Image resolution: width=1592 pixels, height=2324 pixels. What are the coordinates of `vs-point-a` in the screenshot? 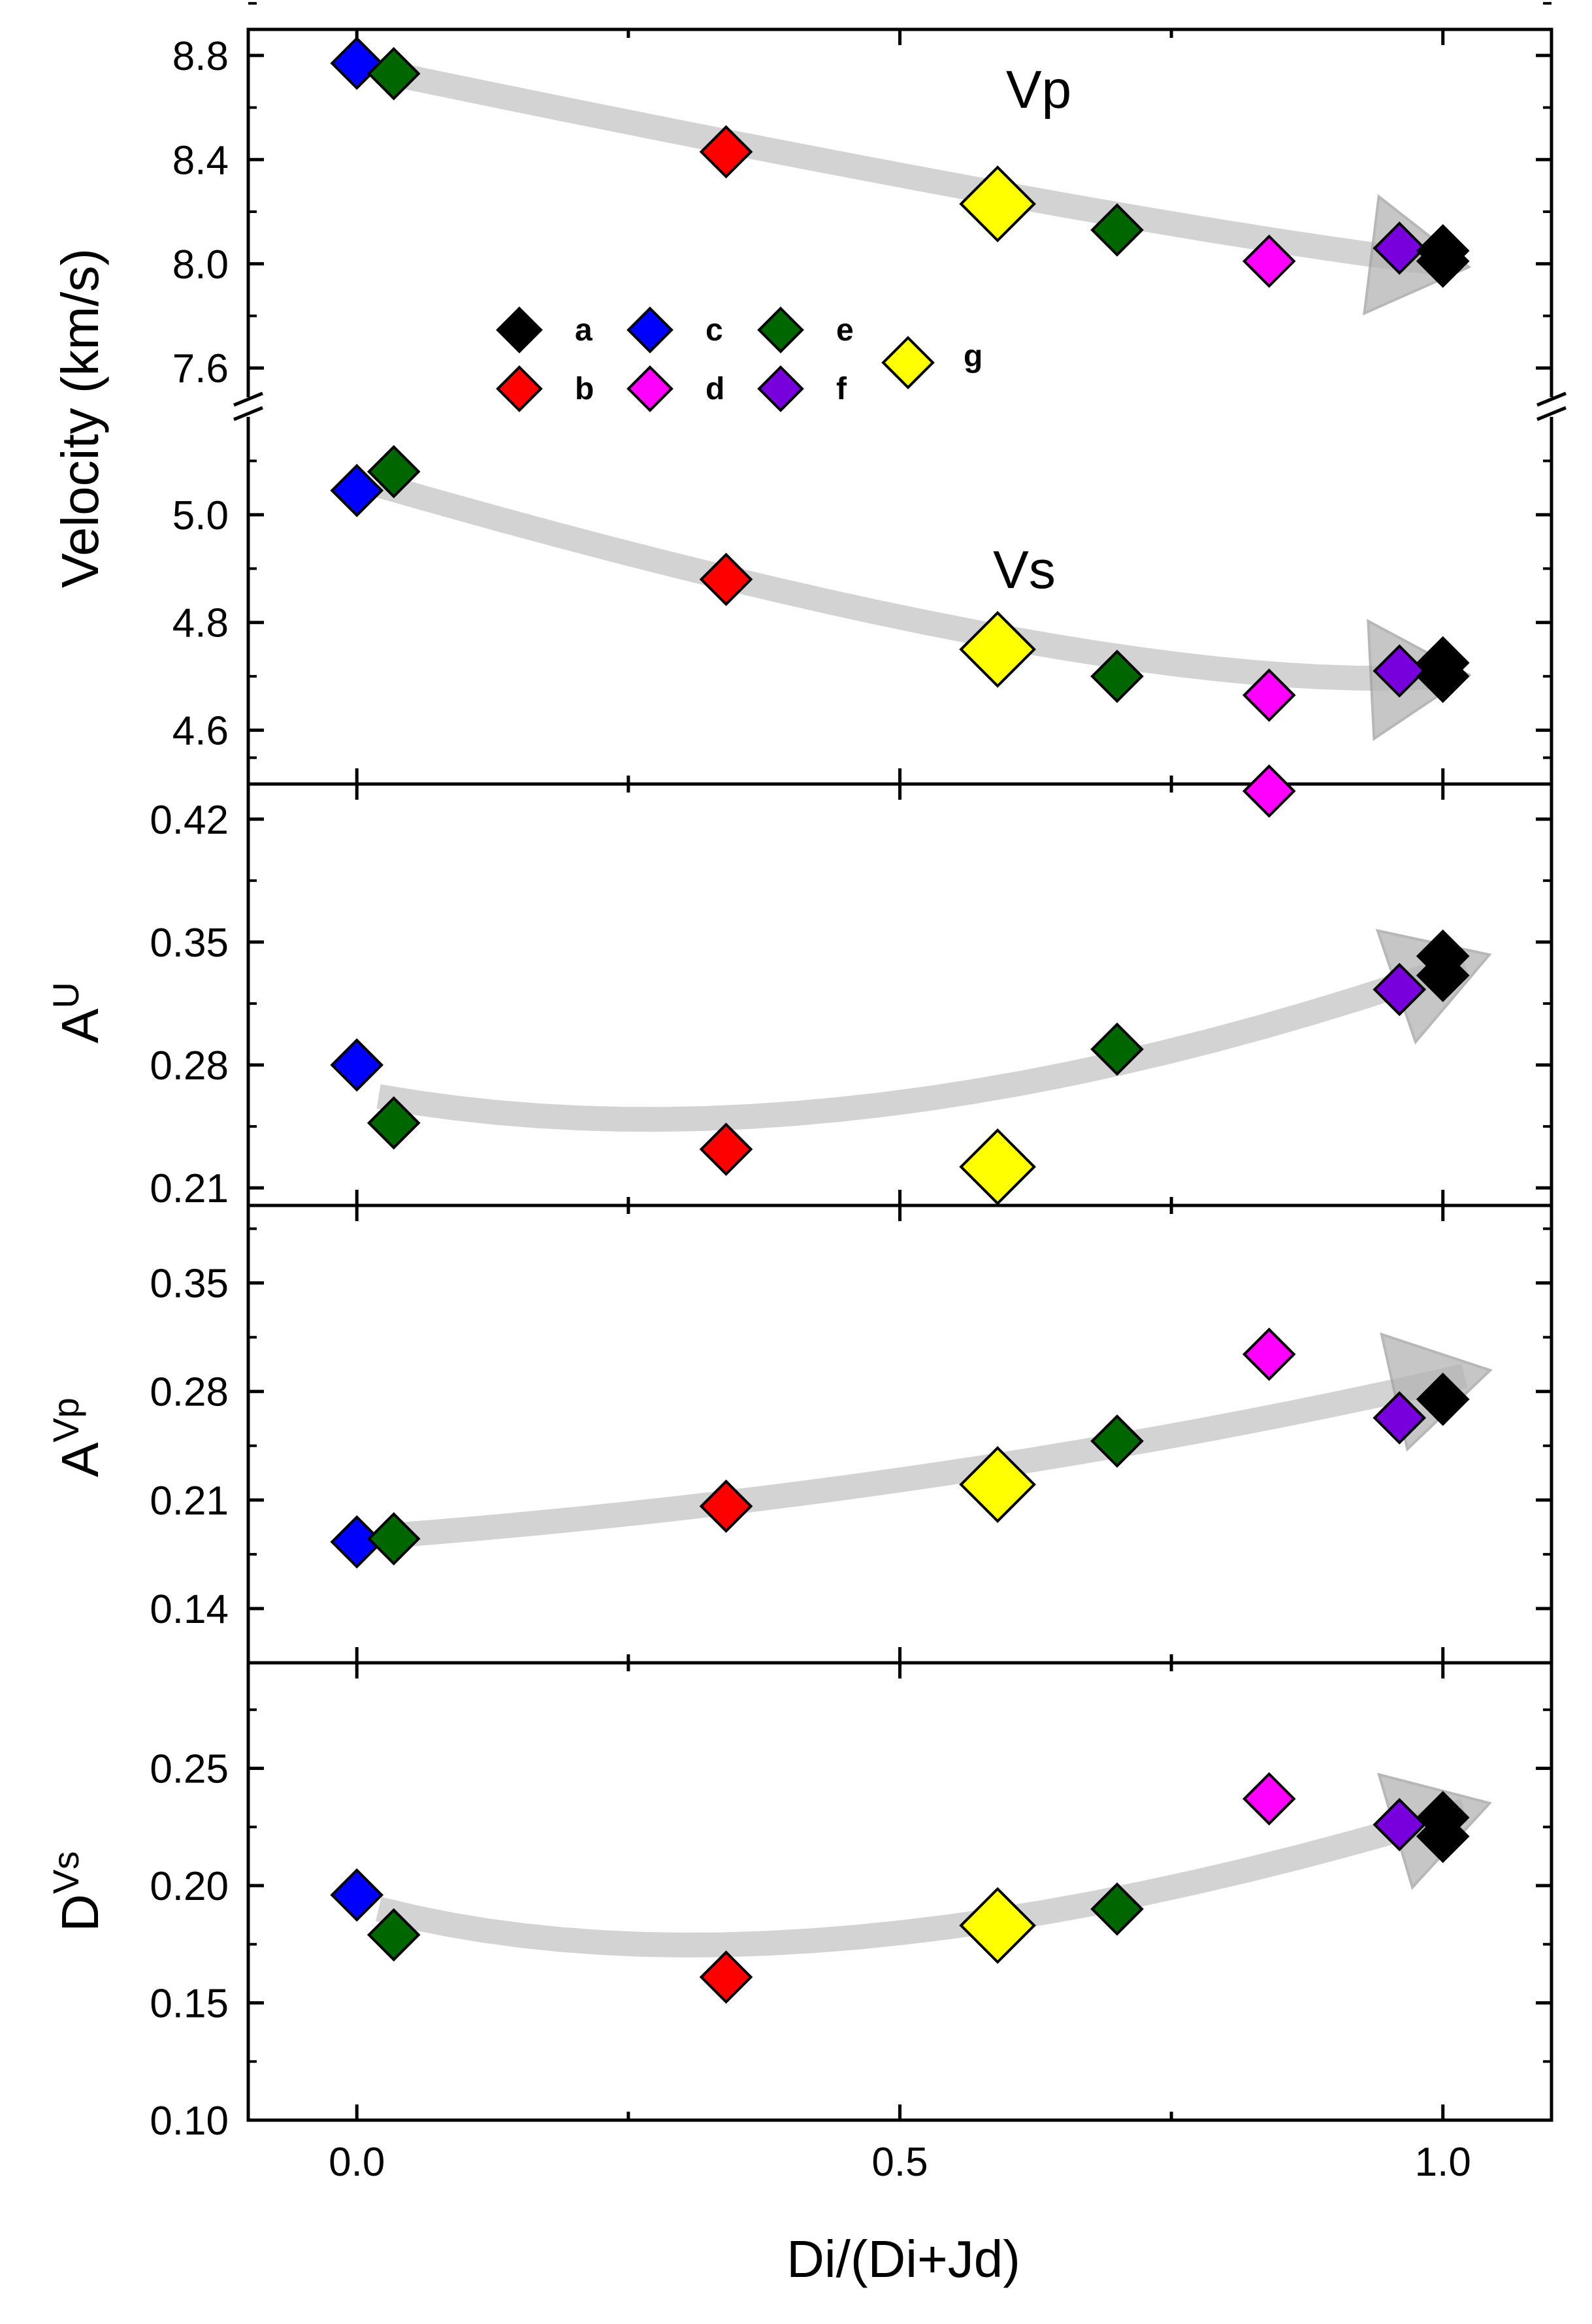 It's located at (1443, 676).